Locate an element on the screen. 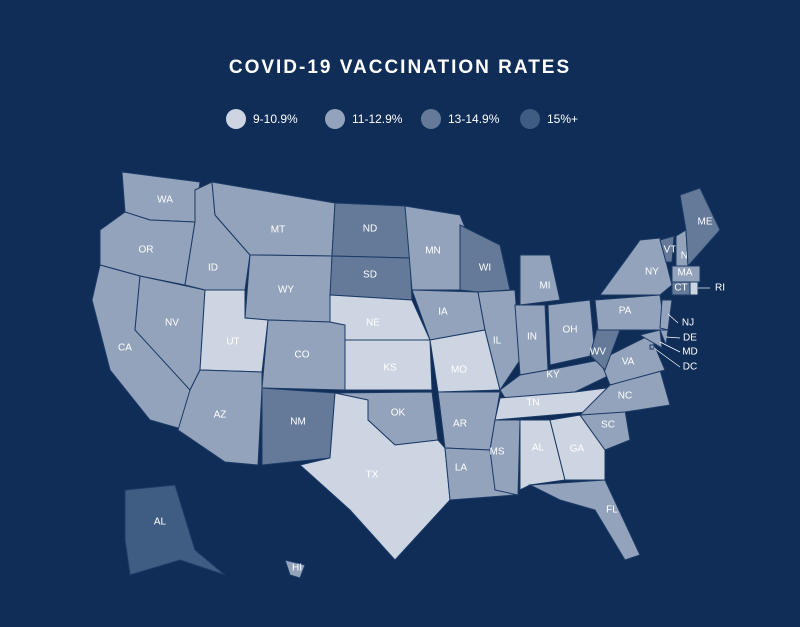 This screenshot has height=627, width=800. state-label: HI is located at coordinates (297, 568).